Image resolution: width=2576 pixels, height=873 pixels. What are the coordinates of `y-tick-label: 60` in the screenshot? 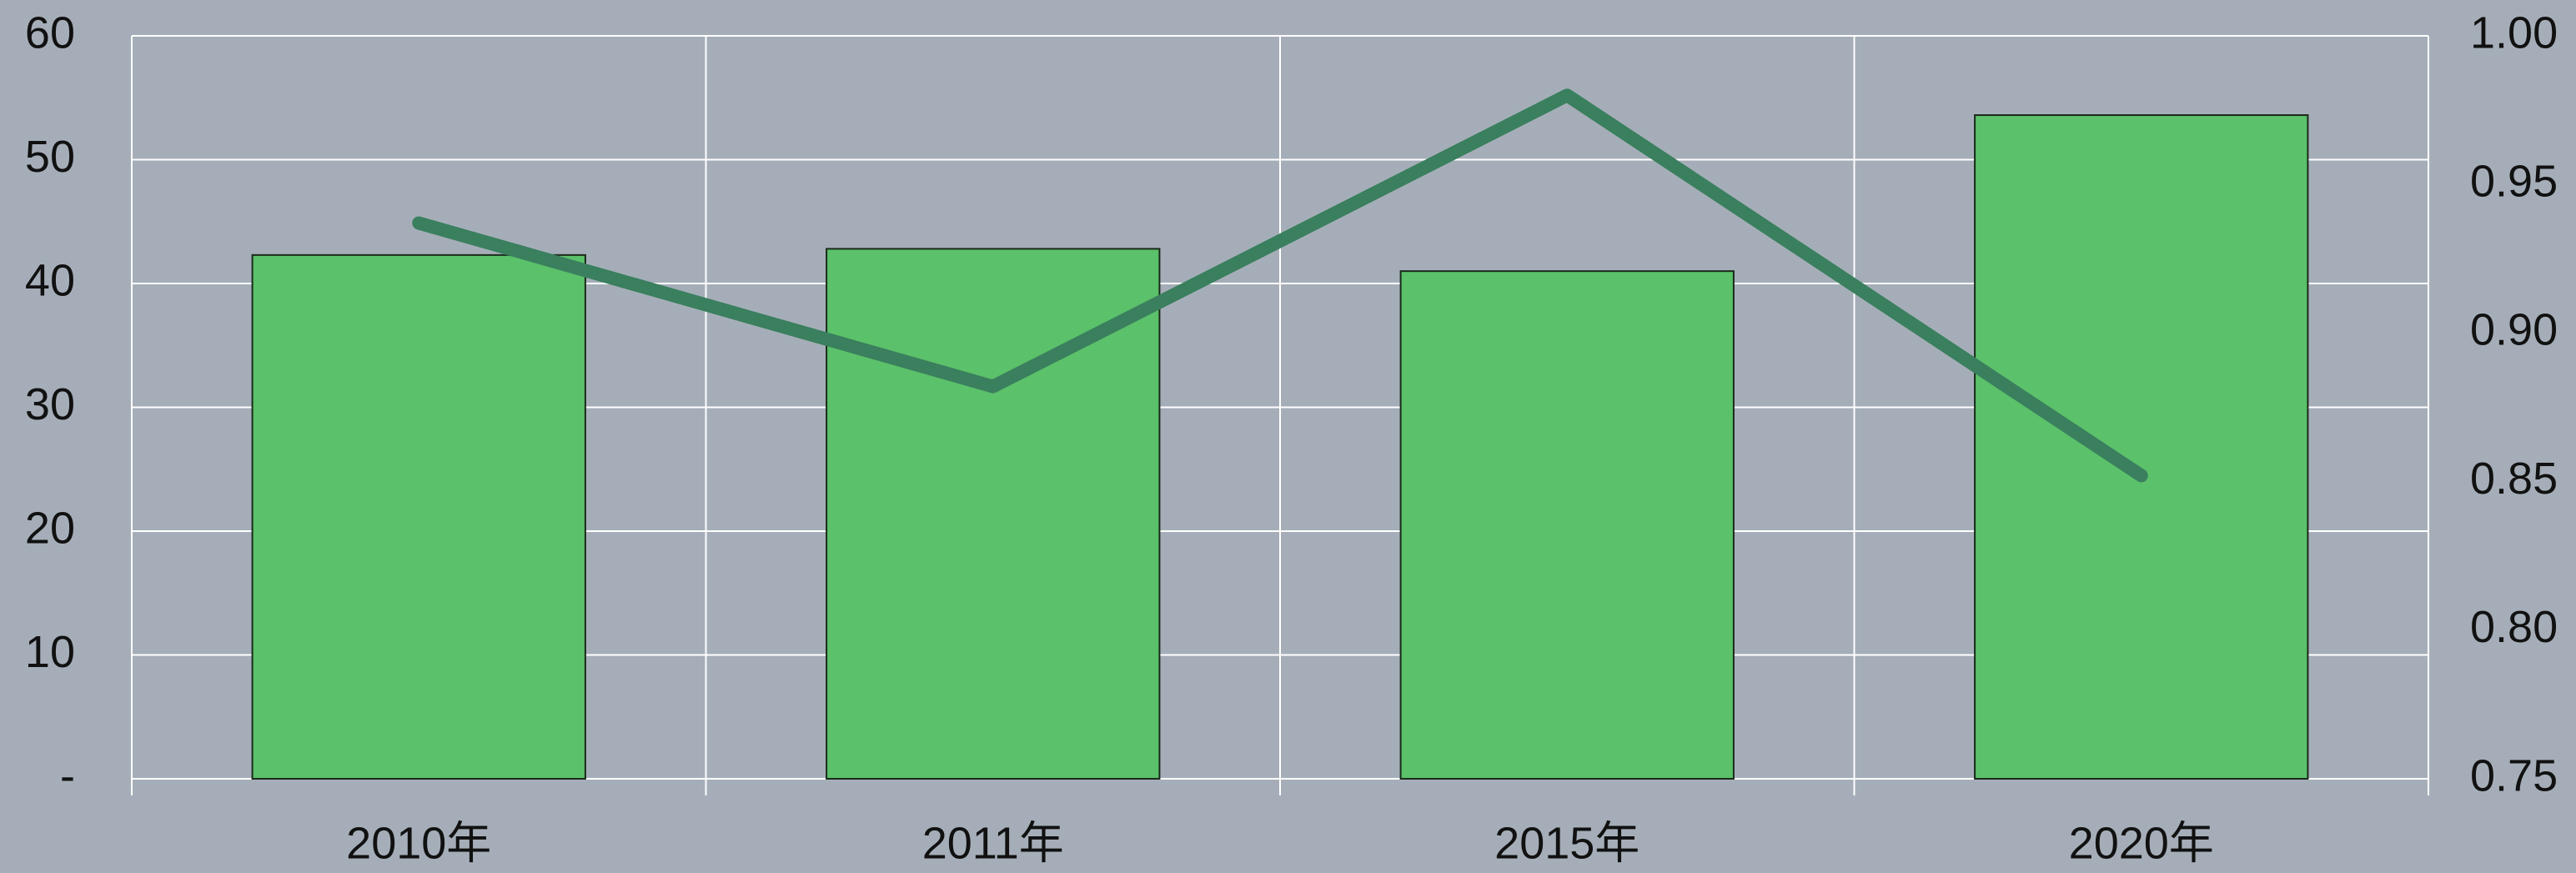 It's located at (50, 33).